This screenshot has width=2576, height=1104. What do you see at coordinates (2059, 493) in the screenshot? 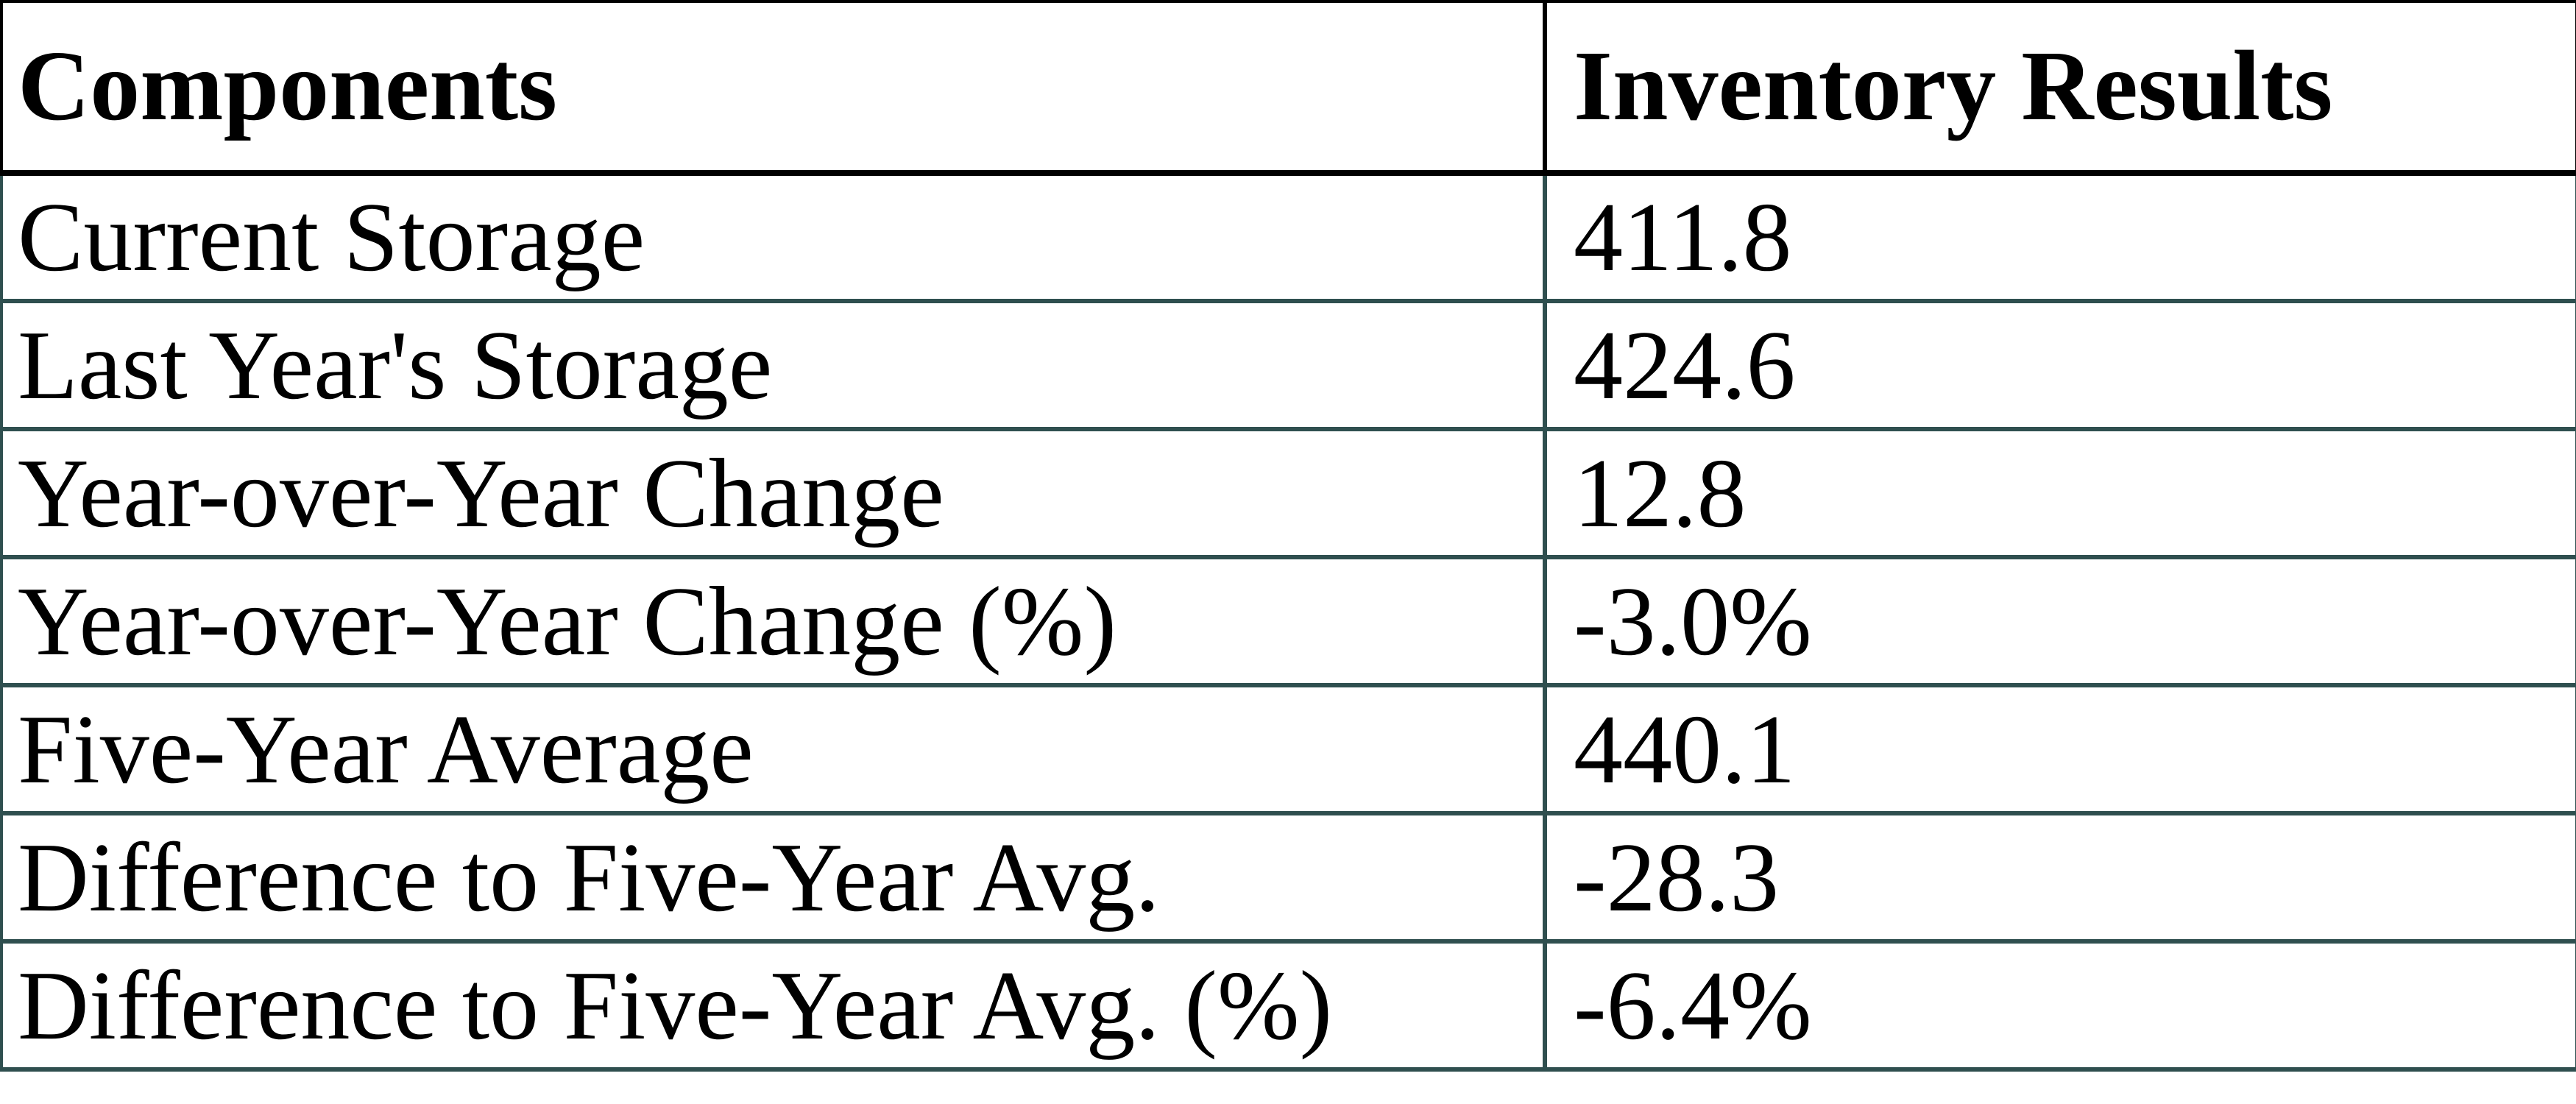
I see `row-value-cell: 12.8` at bounding box center [2059, 493].